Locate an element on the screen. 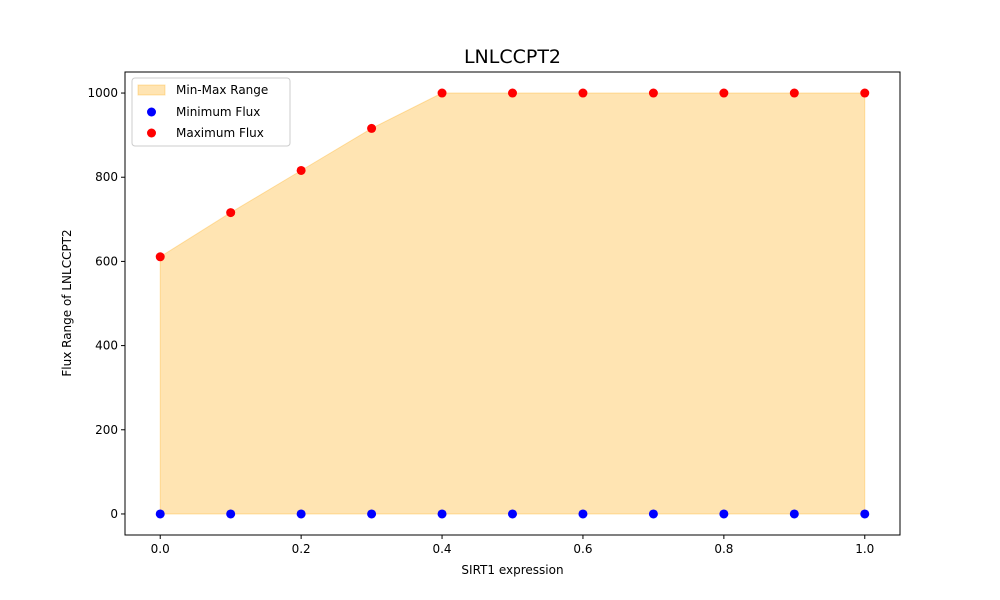 The width and height of the screenshot is (1000, 600). legend-swatch-range is located at coordinates (151, 90).